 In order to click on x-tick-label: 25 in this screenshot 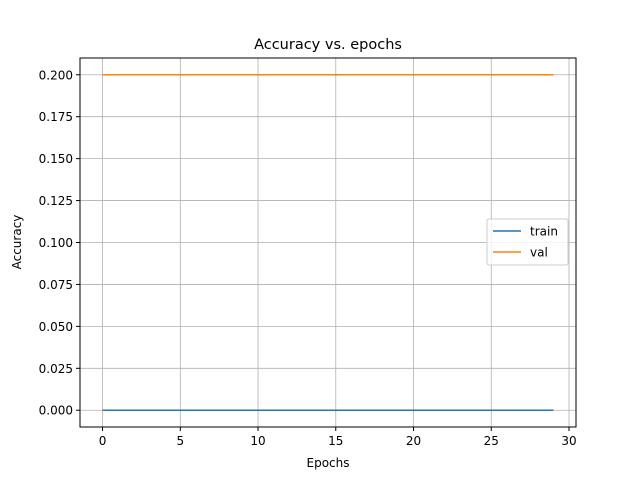, I will do `click(491, 441)`.